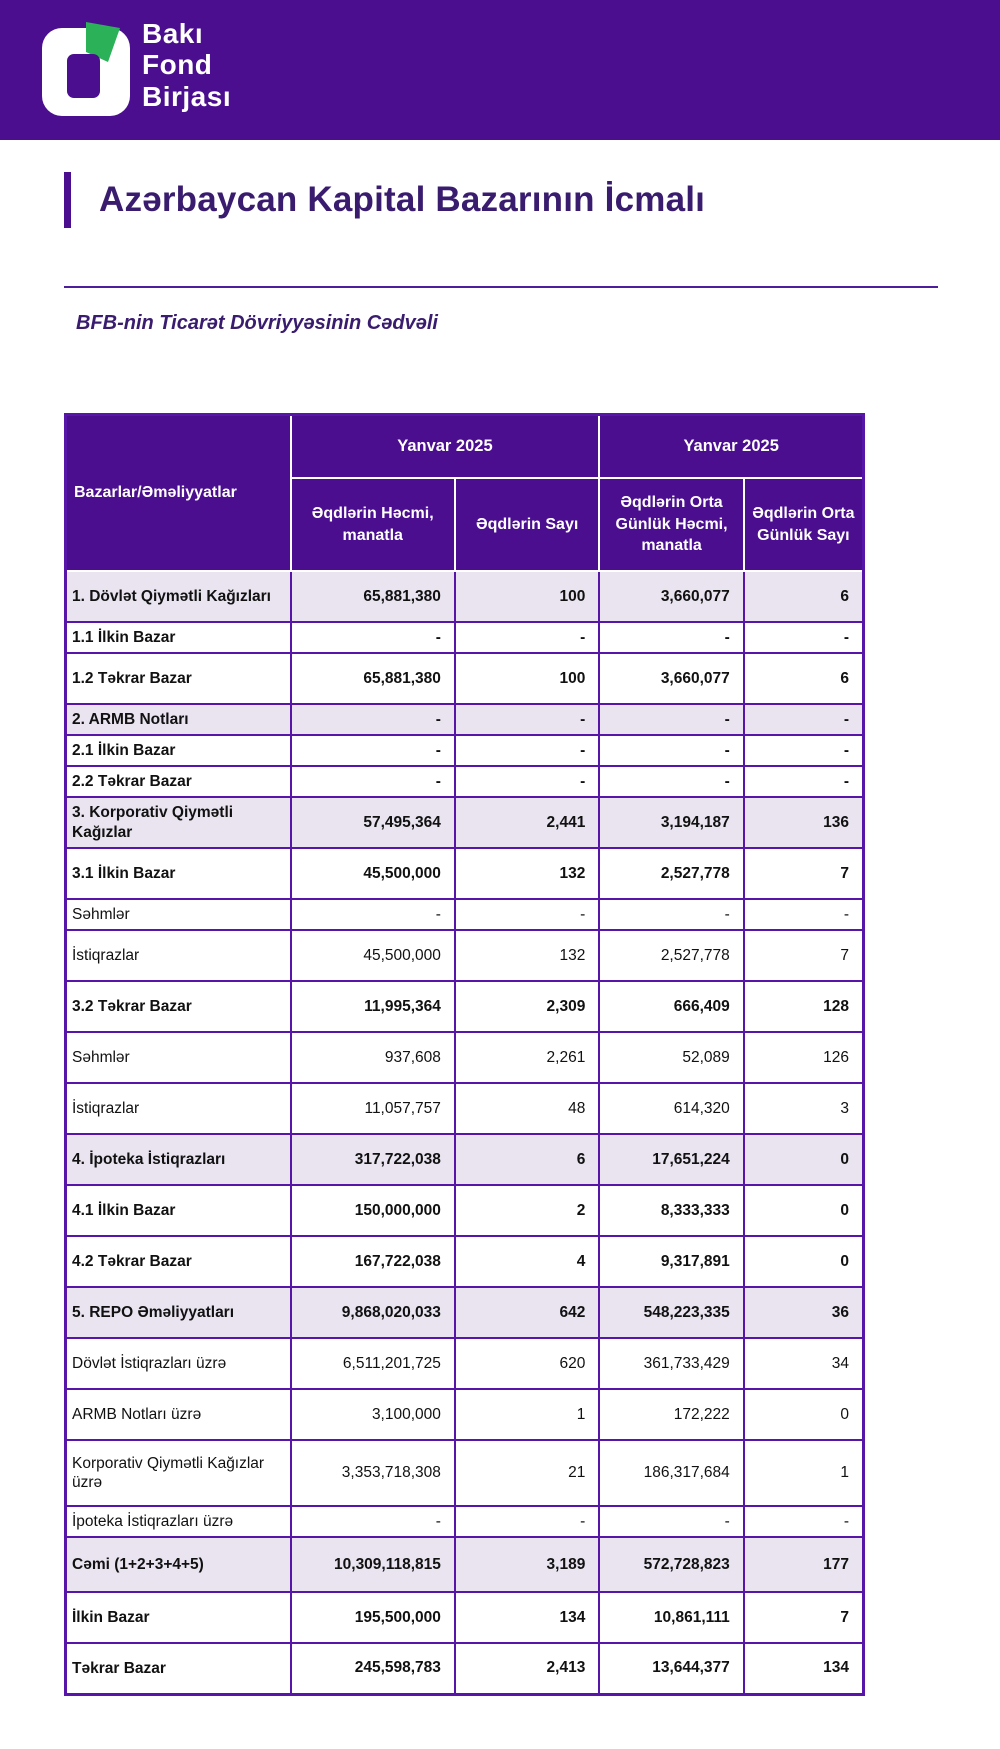 The image size is (1000, 1749). Describe the element at coordinates (671, 1564) in the screenshot. I see `value-cell: 572,728,823` at that location.